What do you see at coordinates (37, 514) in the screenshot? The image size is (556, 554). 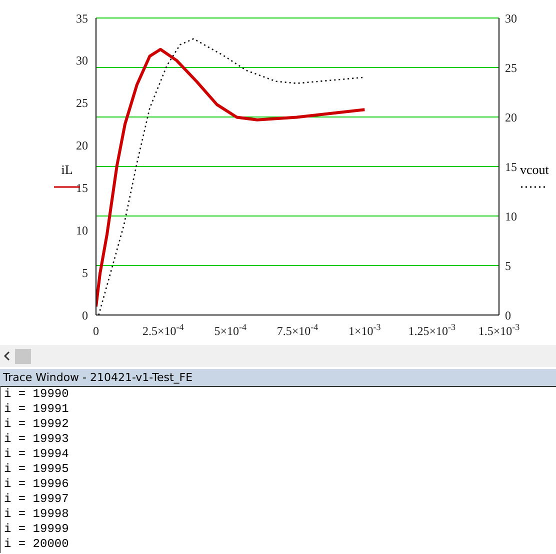 I see `text: i = 19998` at bounding box center [37, 514].